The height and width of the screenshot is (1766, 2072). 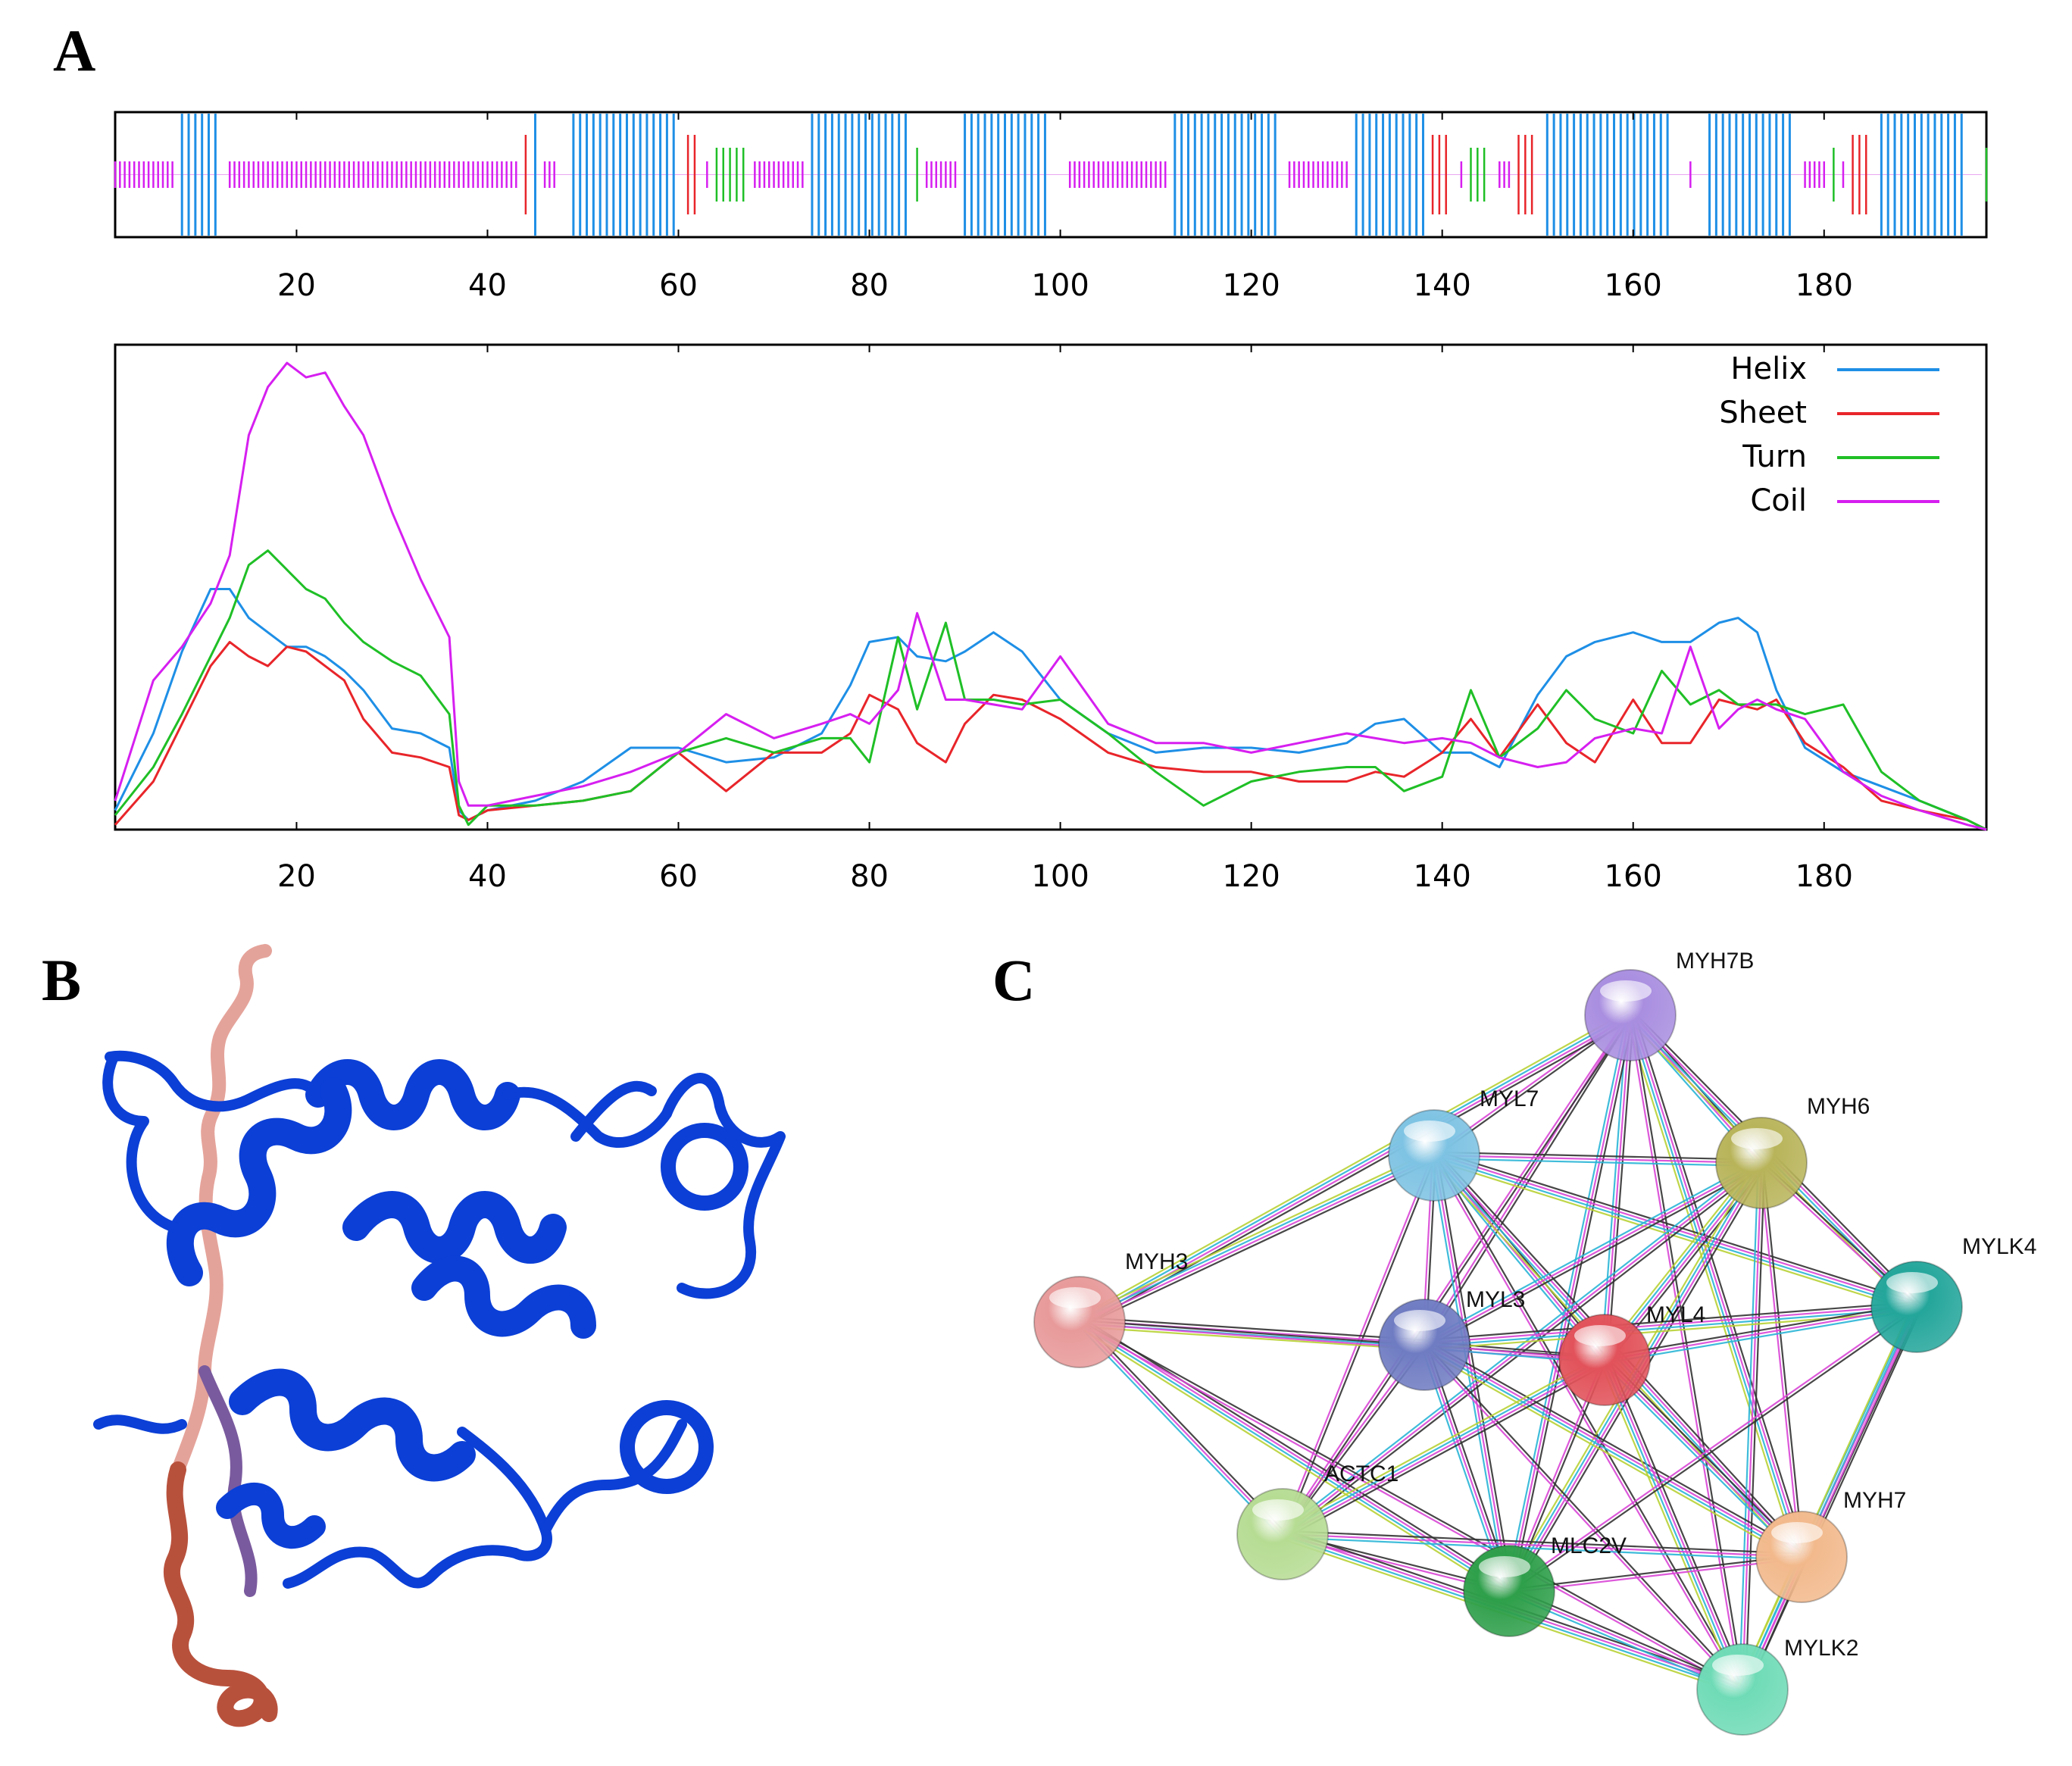 What do you see at coordinates (296, 285) in the screenshot?
I see `track-x-tick-label: 20` at bounding box center [296, 285].